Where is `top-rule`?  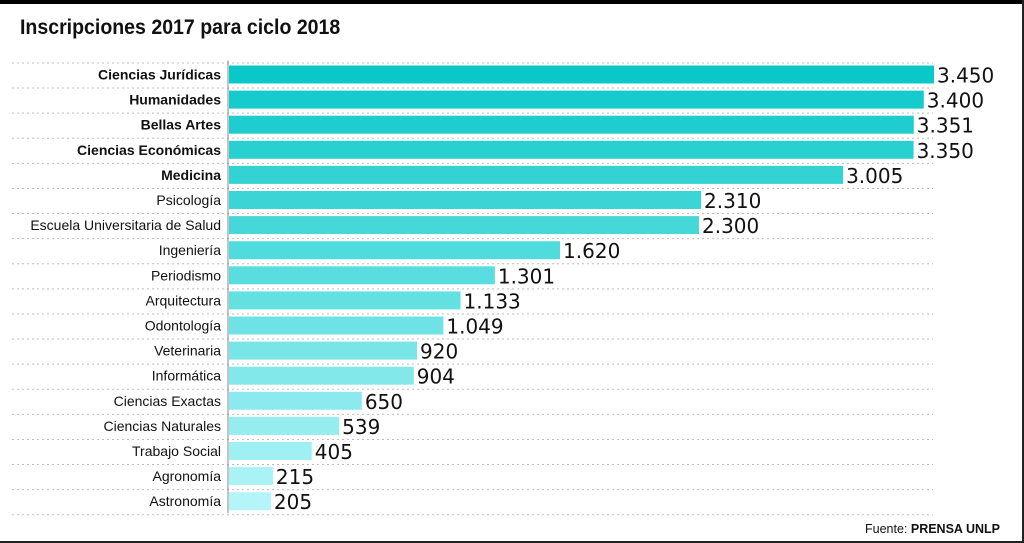 top-rule is located at coordinates (512, 2).